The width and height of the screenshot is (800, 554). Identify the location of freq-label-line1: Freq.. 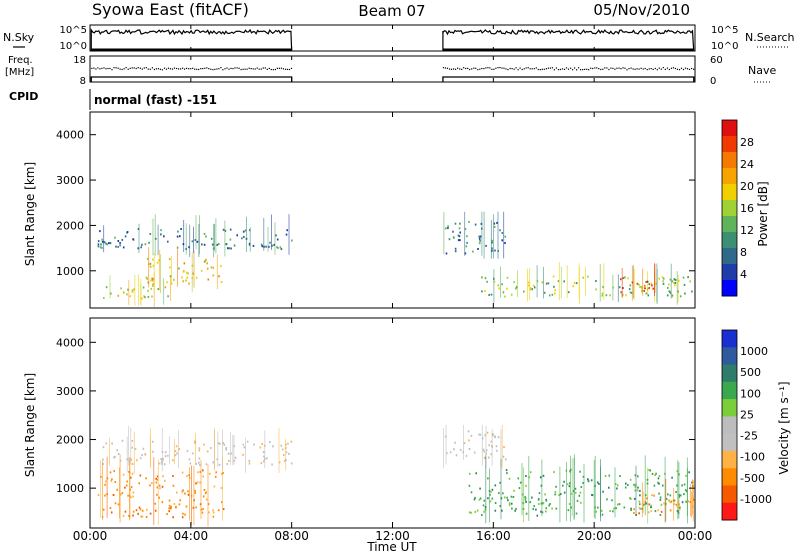
(20, 60).